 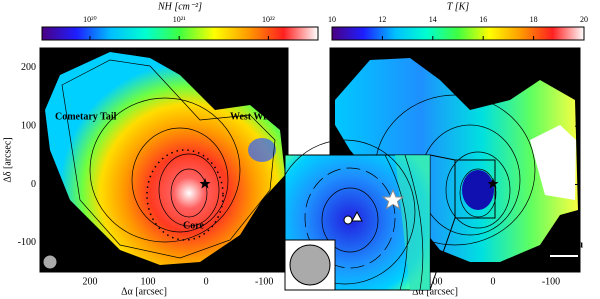 What do you see at coordinates (28, 125) in the screenshot?
I see `y-tick-label: 100` at bounding box center [28, 125].